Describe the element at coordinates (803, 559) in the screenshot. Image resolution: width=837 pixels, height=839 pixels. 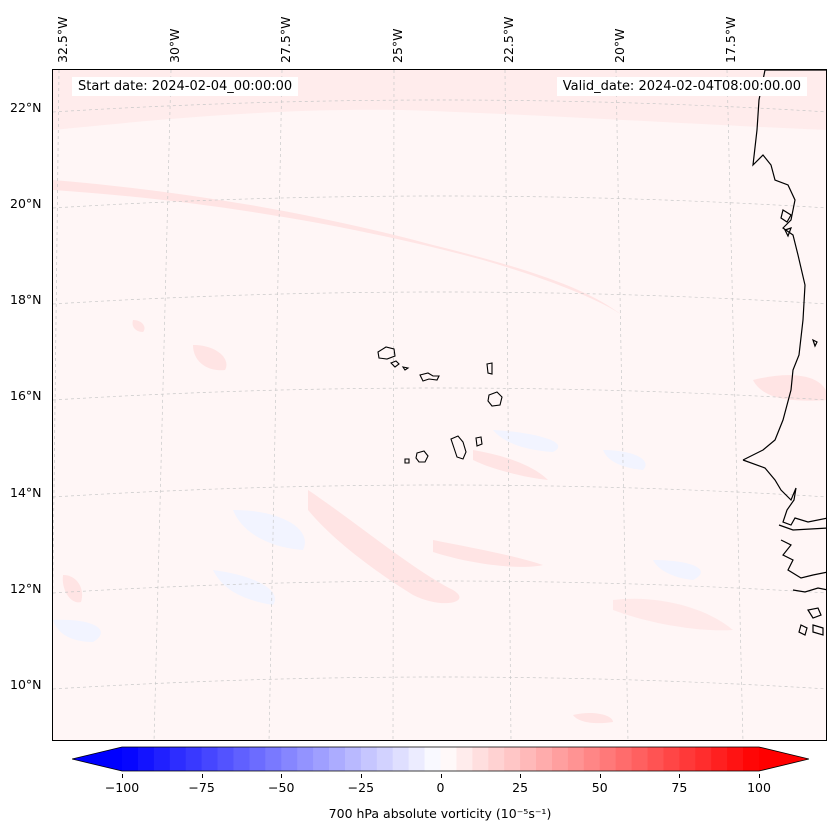
I see `coast-guinea-bissau` at that location.